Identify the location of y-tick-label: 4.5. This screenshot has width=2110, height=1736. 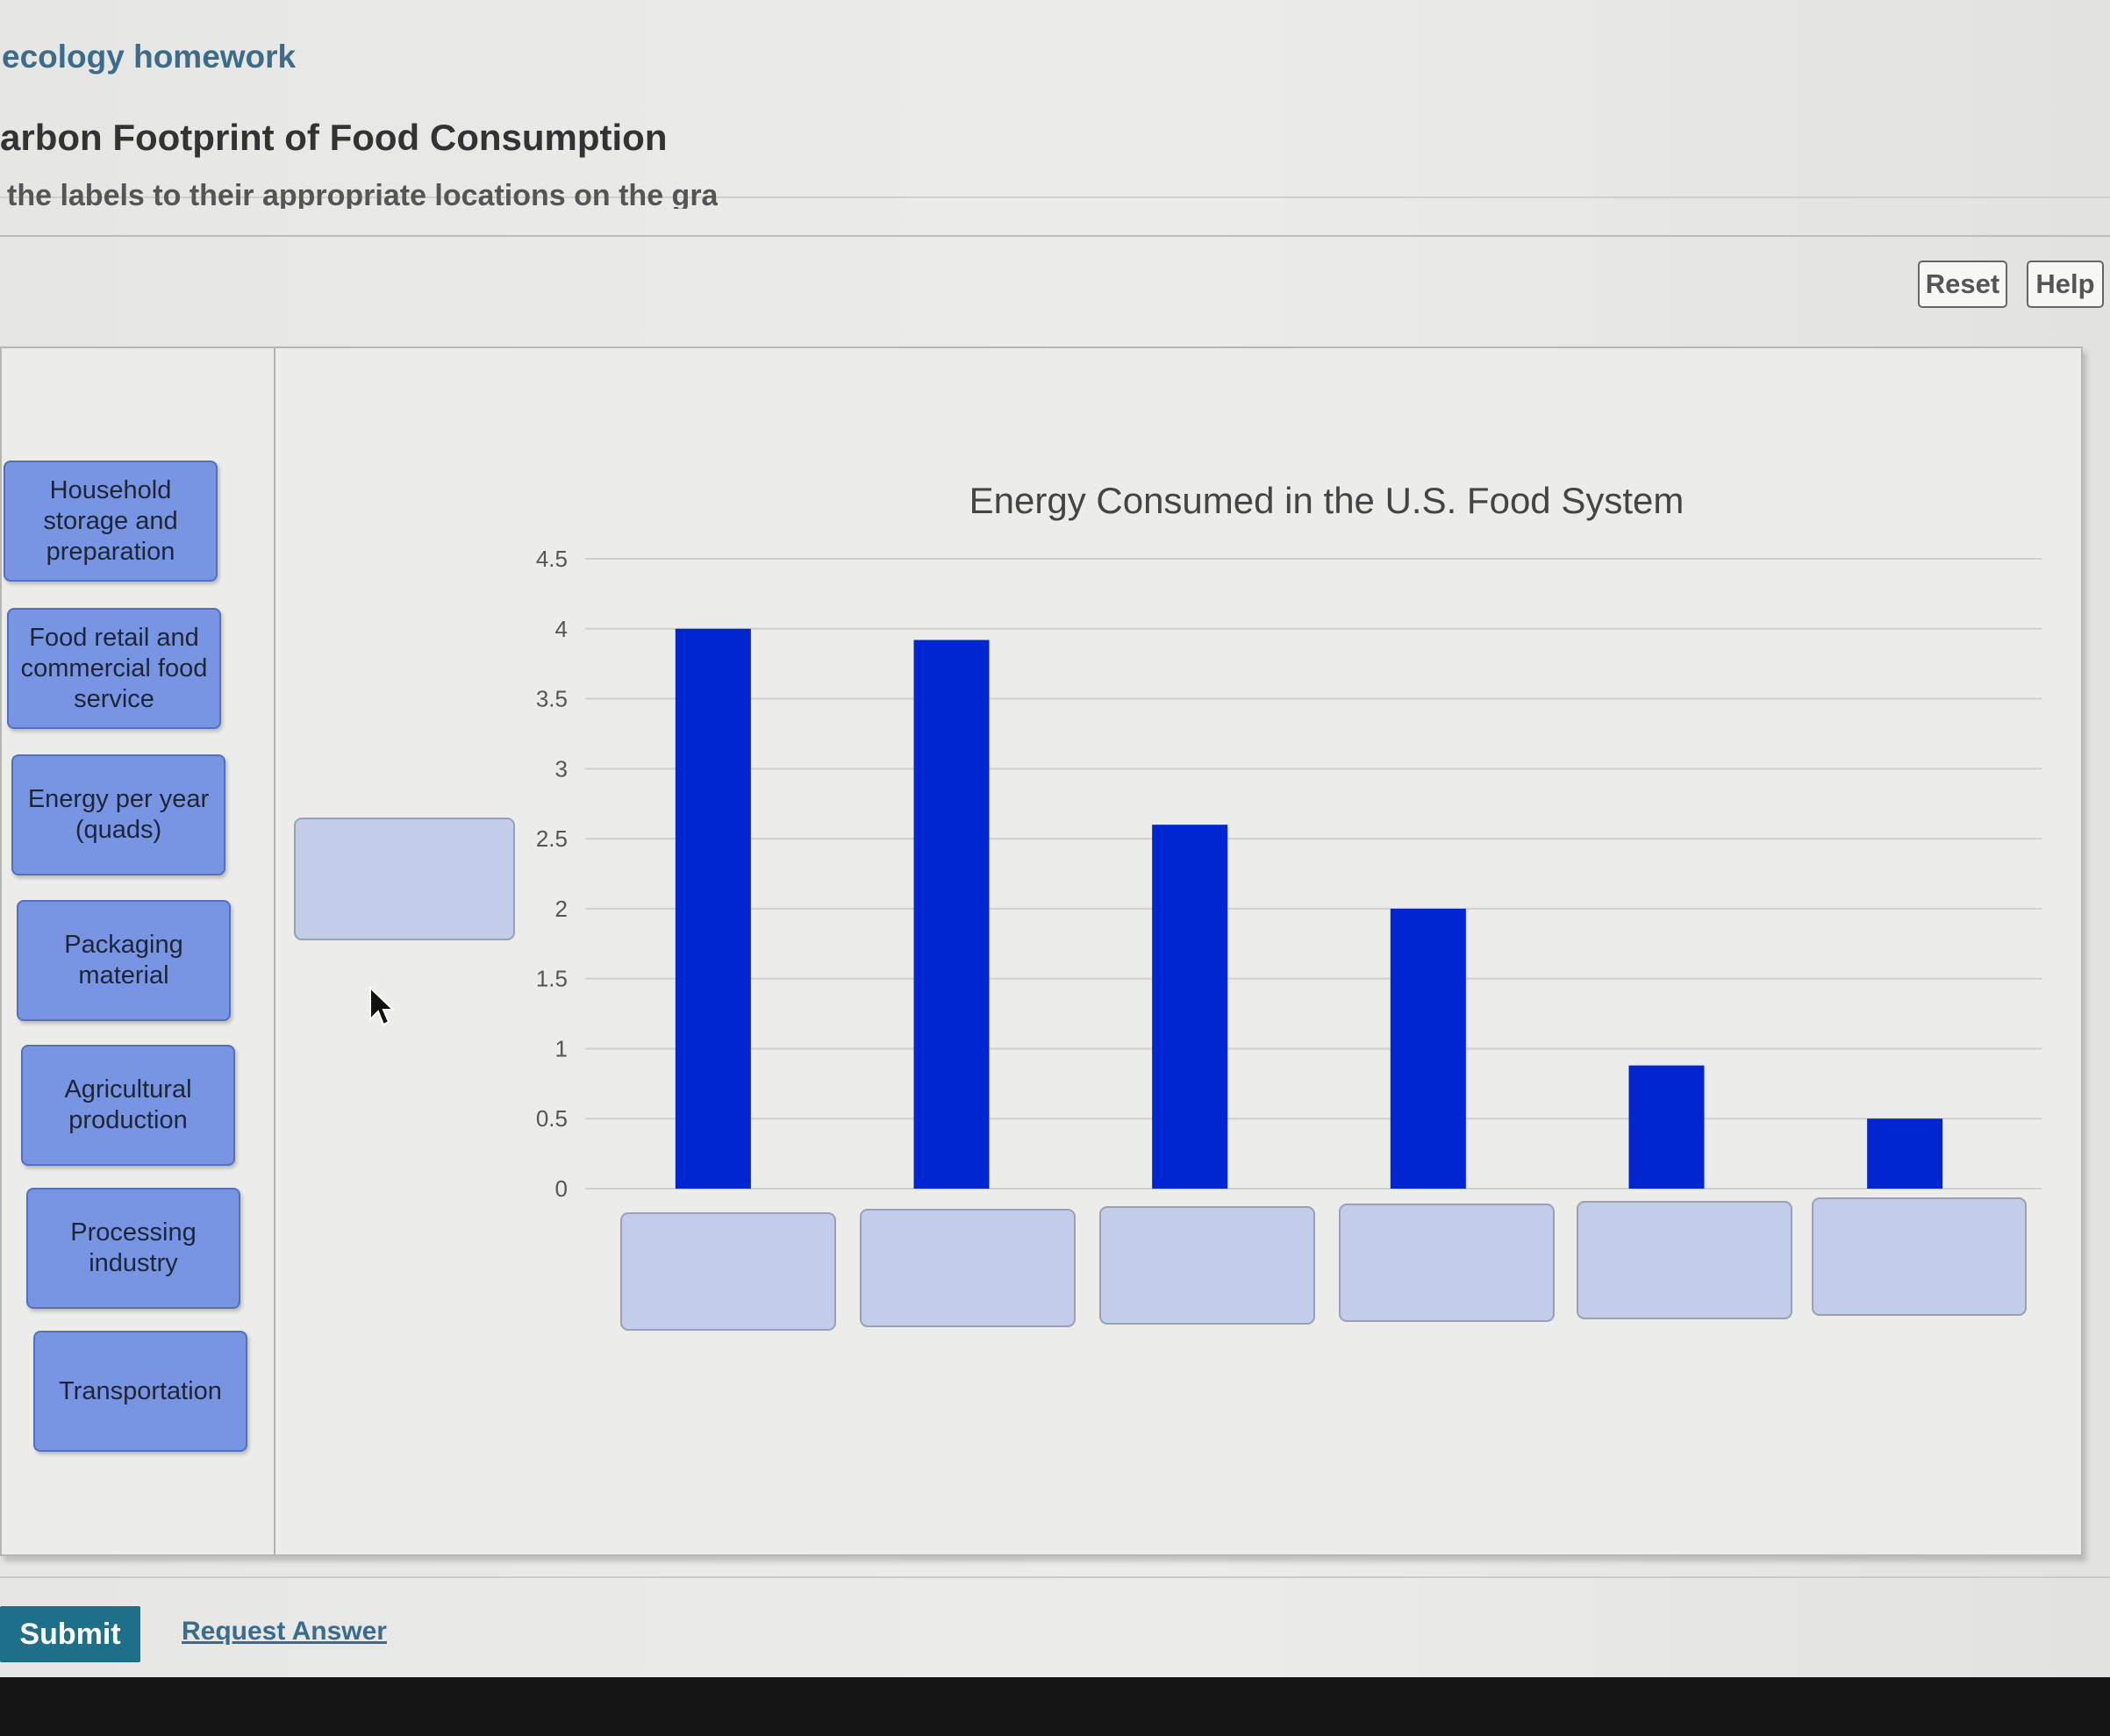
(552, 559).